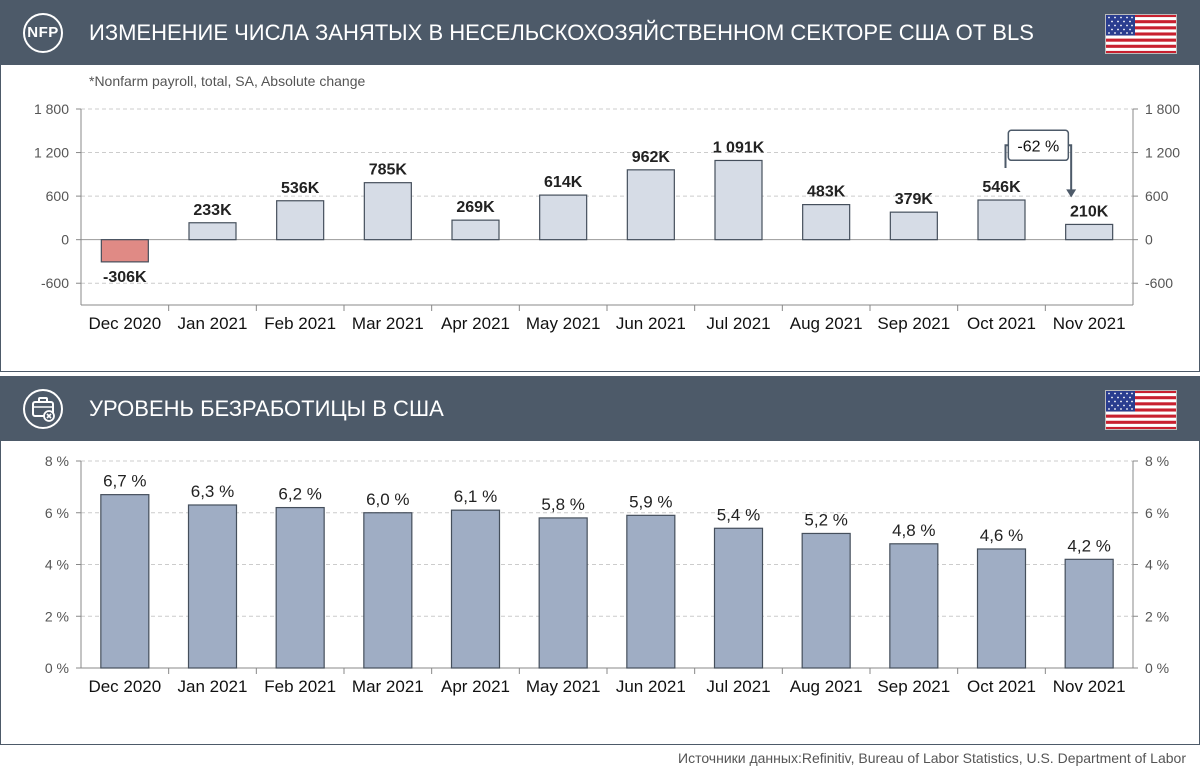 Image resolution: width=1200 pixels, height=771 pixels. I want to click on y-tick-label-left: 4 %, so click(57, 565).